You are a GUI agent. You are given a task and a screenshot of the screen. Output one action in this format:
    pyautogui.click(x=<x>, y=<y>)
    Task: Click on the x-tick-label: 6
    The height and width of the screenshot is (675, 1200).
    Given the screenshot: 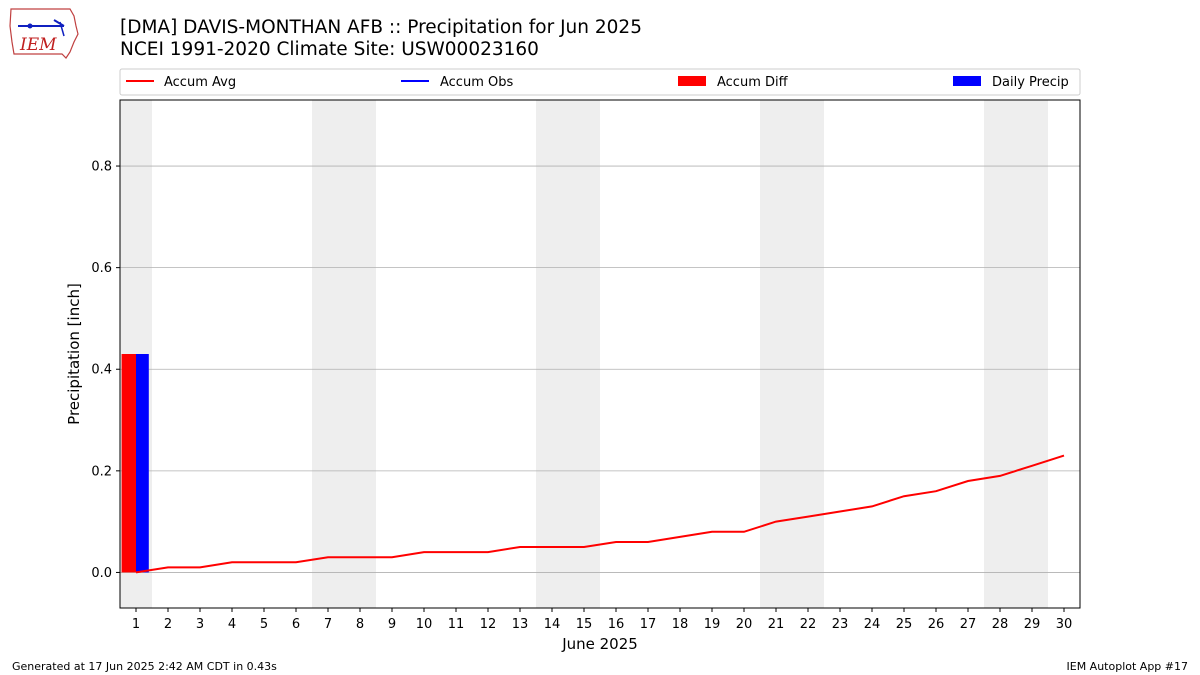 What is the action you would take?
    pyautogui.click(x=296, y=624)
    